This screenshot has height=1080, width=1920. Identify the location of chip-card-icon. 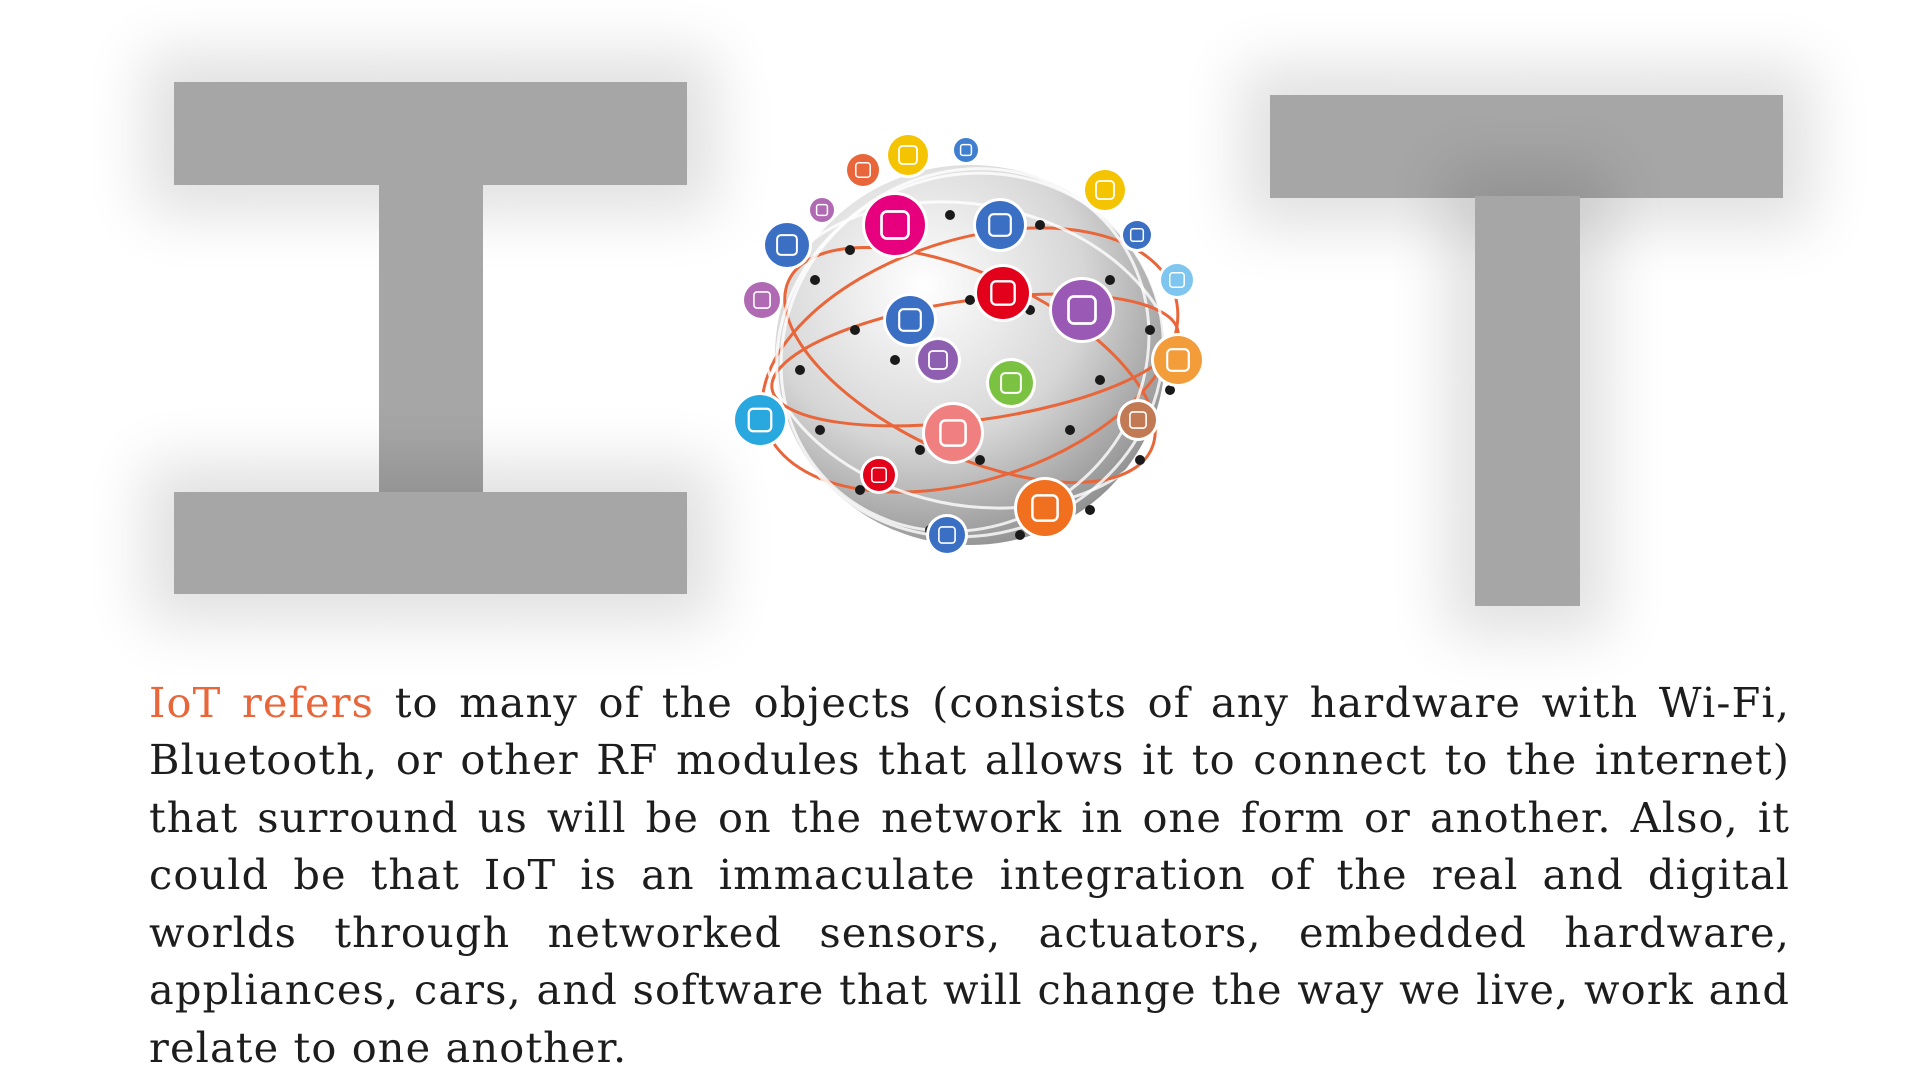
(1105, 190).